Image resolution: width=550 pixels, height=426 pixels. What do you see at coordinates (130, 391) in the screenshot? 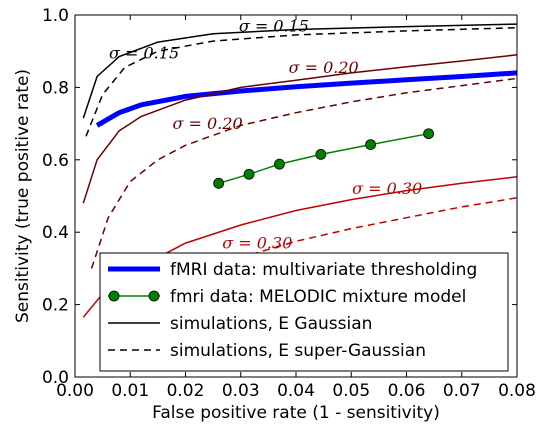
I see `x-tick-label: 0.01` at bounding box center [130, 391].